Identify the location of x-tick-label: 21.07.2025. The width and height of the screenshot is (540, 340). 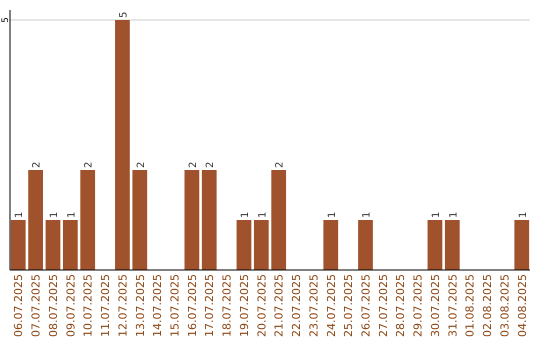
(279, 305).